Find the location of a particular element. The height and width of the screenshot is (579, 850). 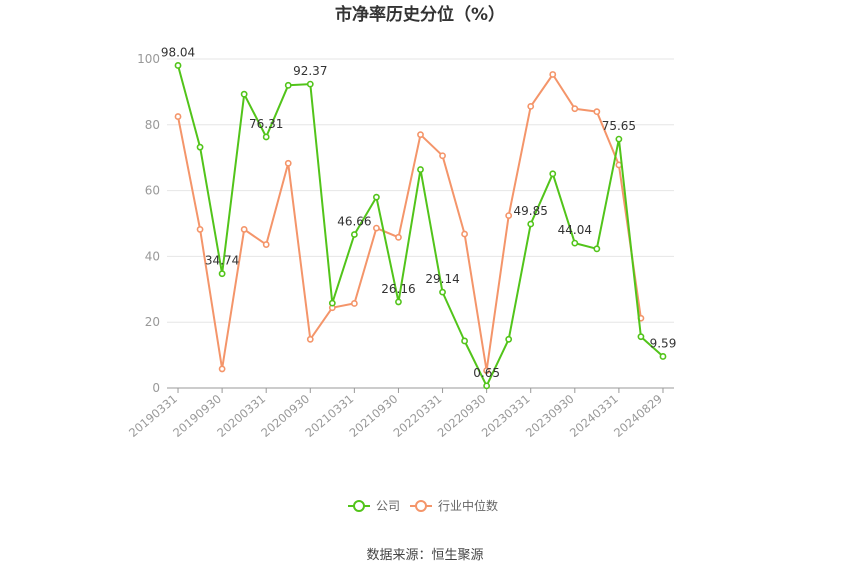

x-tick-label: 20240829 is located at coordinates (638, 416).